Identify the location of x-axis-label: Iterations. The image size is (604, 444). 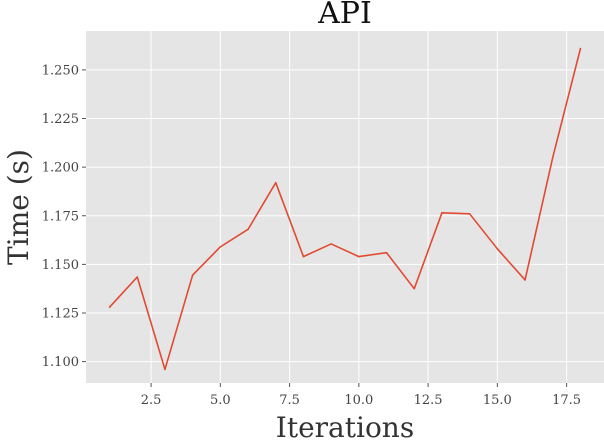
(345, 427).